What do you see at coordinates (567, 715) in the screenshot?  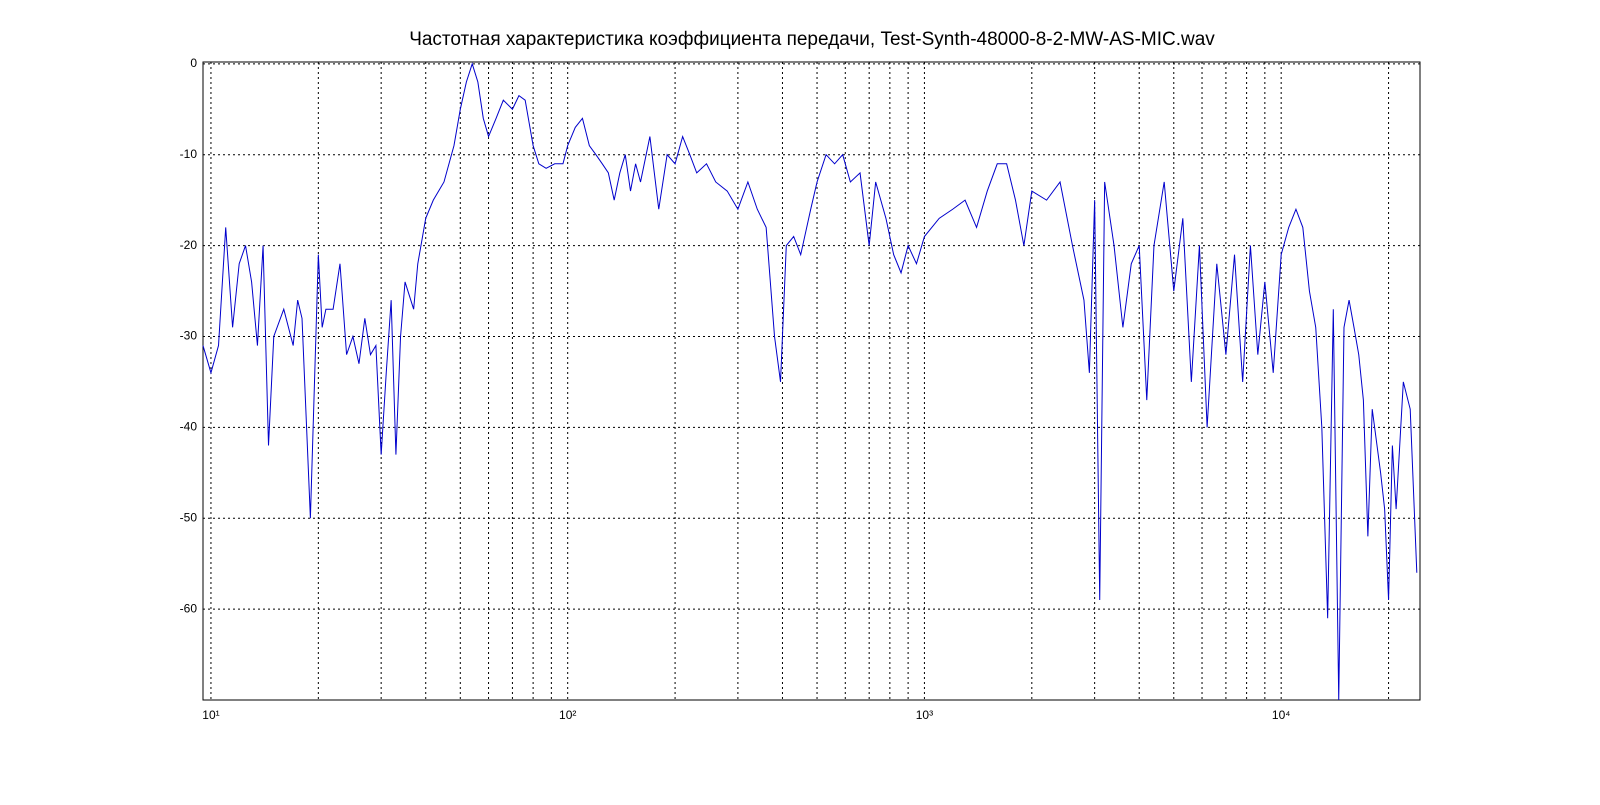 I see `x-tick-label: 10²` at bounding box center [567, 715].